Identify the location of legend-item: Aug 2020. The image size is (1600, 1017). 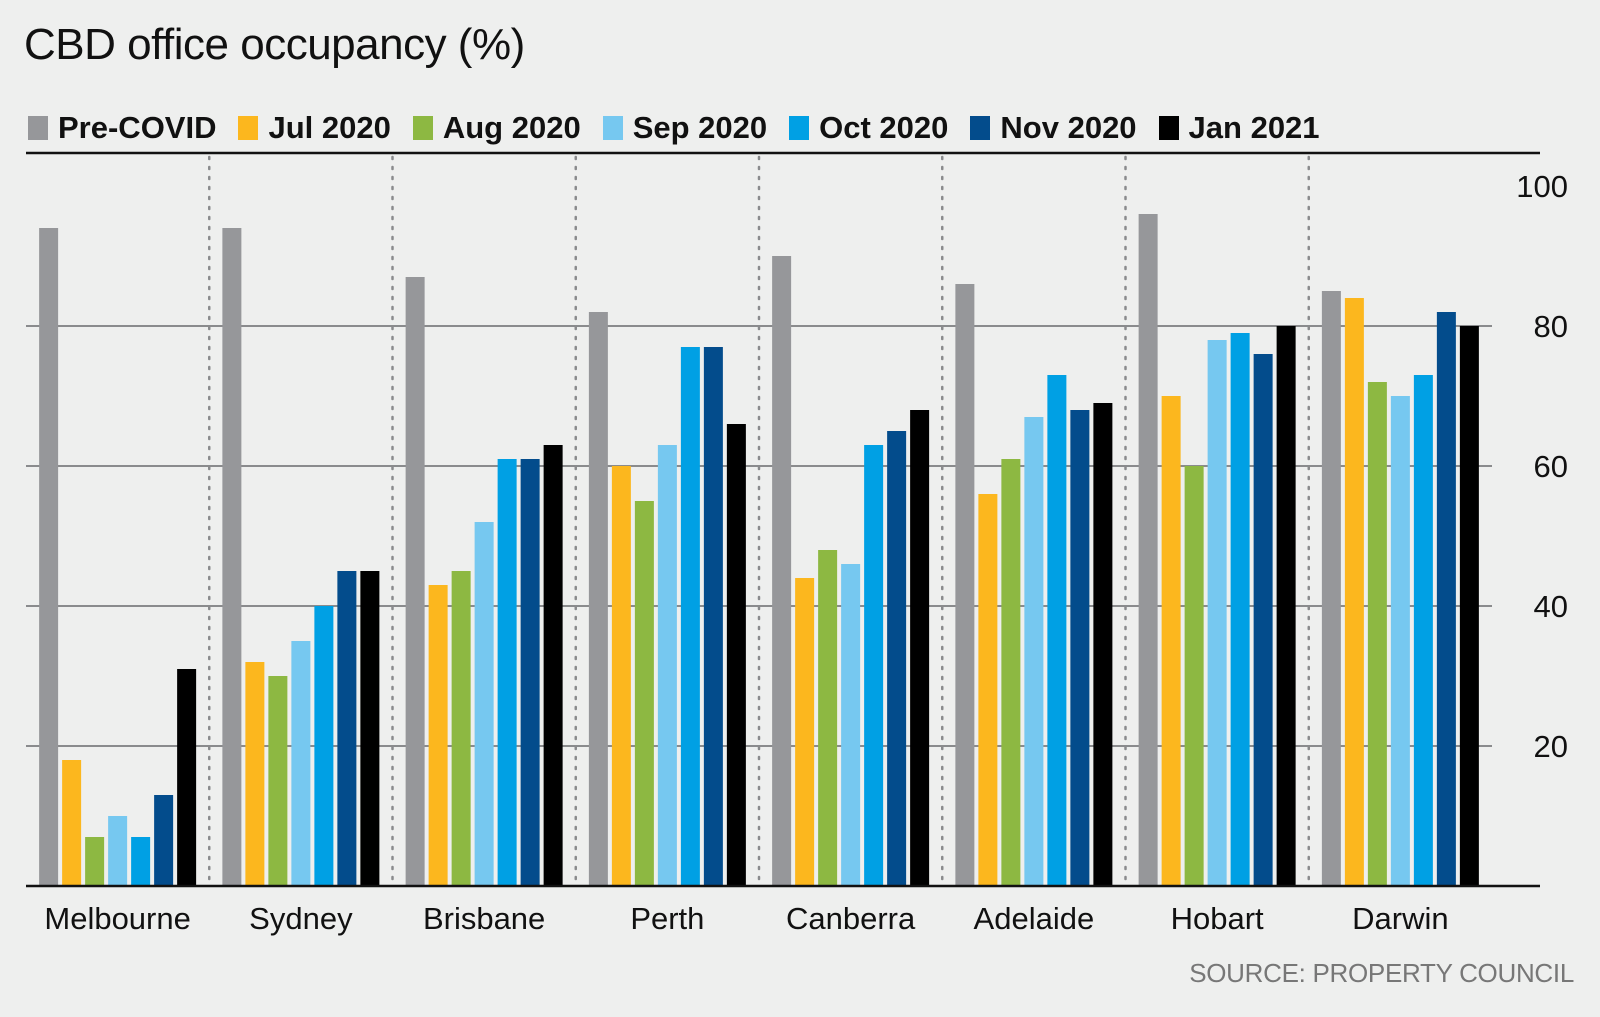
(496, 128).